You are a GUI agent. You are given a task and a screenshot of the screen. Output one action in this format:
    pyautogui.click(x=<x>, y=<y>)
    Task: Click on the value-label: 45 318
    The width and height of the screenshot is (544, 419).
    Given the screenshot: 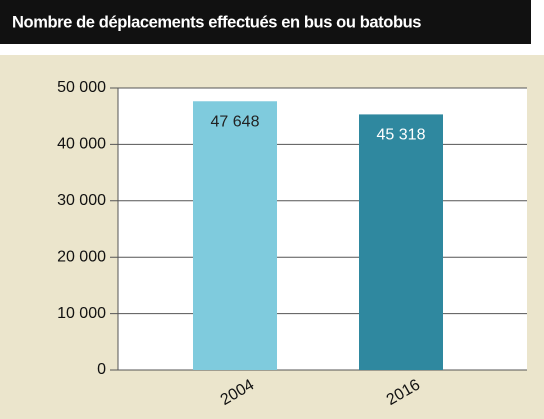 What is the action you would take?
    pyautogui.click(x=401, y=135)
    